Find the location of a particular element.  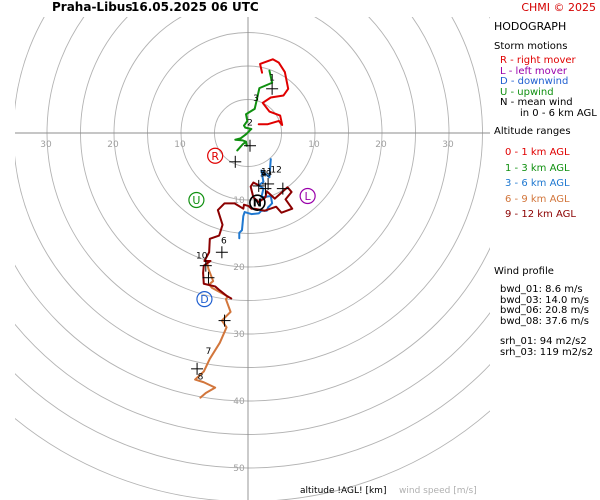

wind-profile-item: srh_01: 94 m2/s2 is located at coordinates (543, 341).